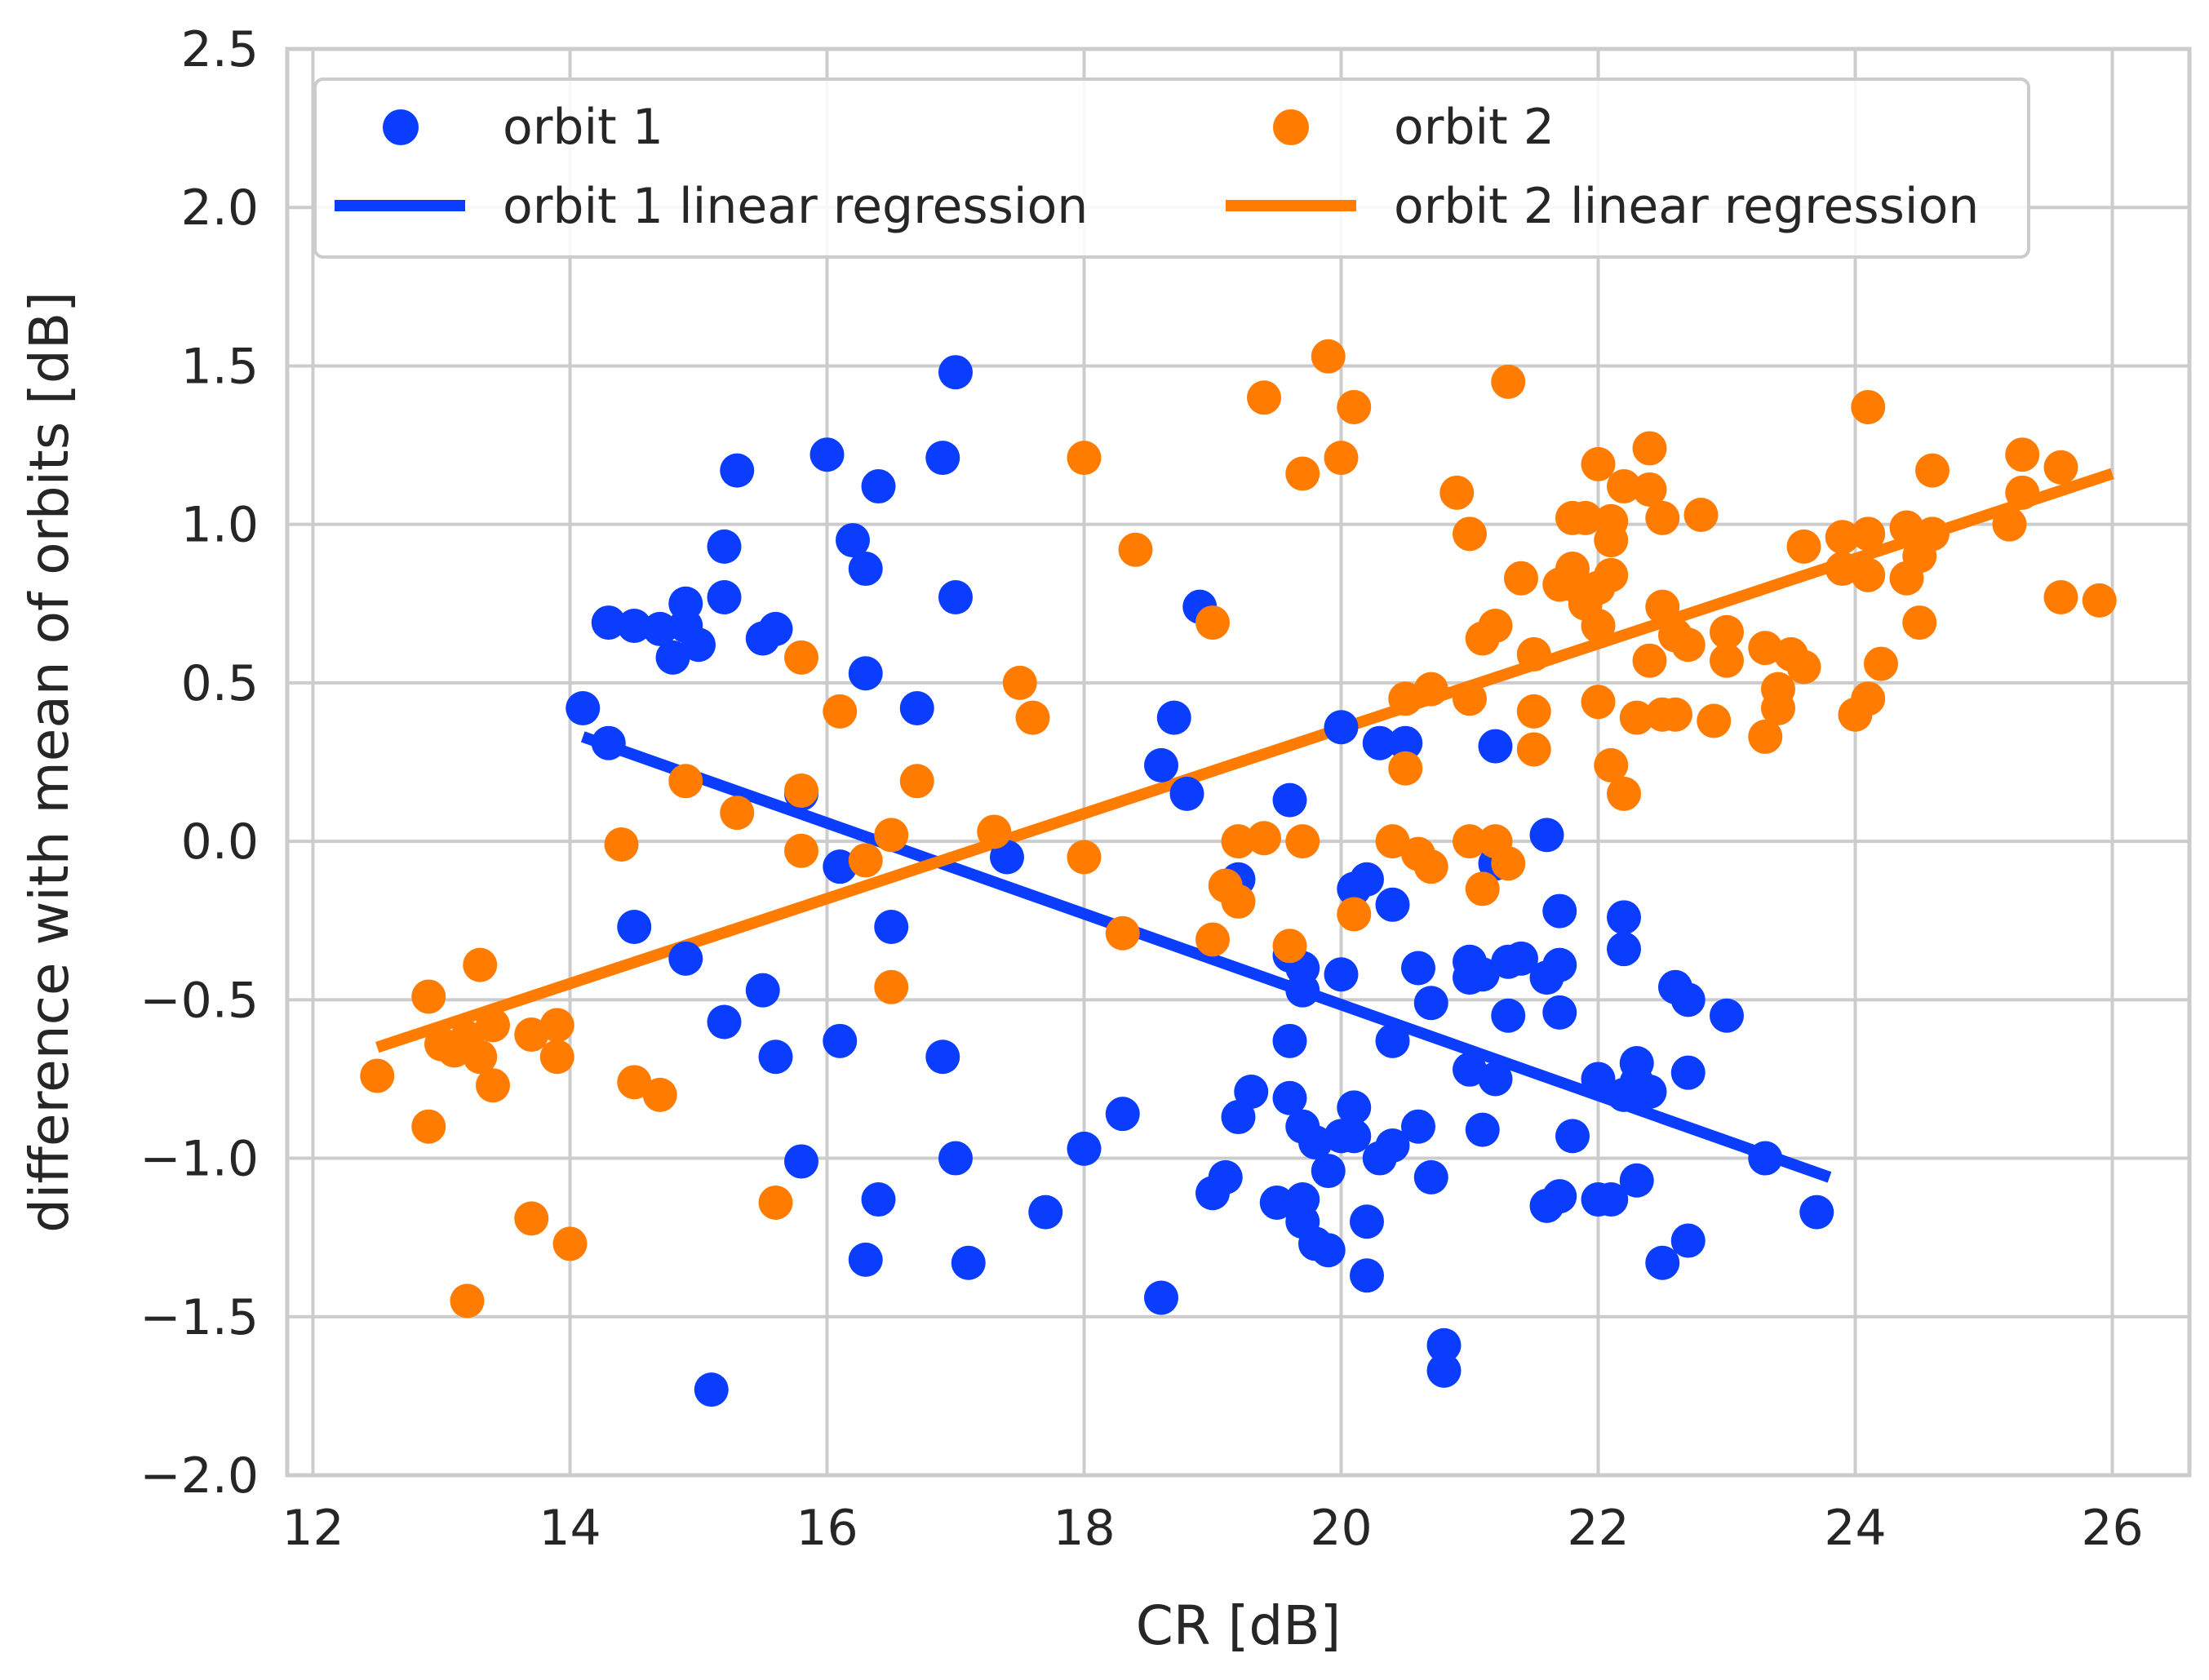  I want to click on legend-box, so click(1171, 168).